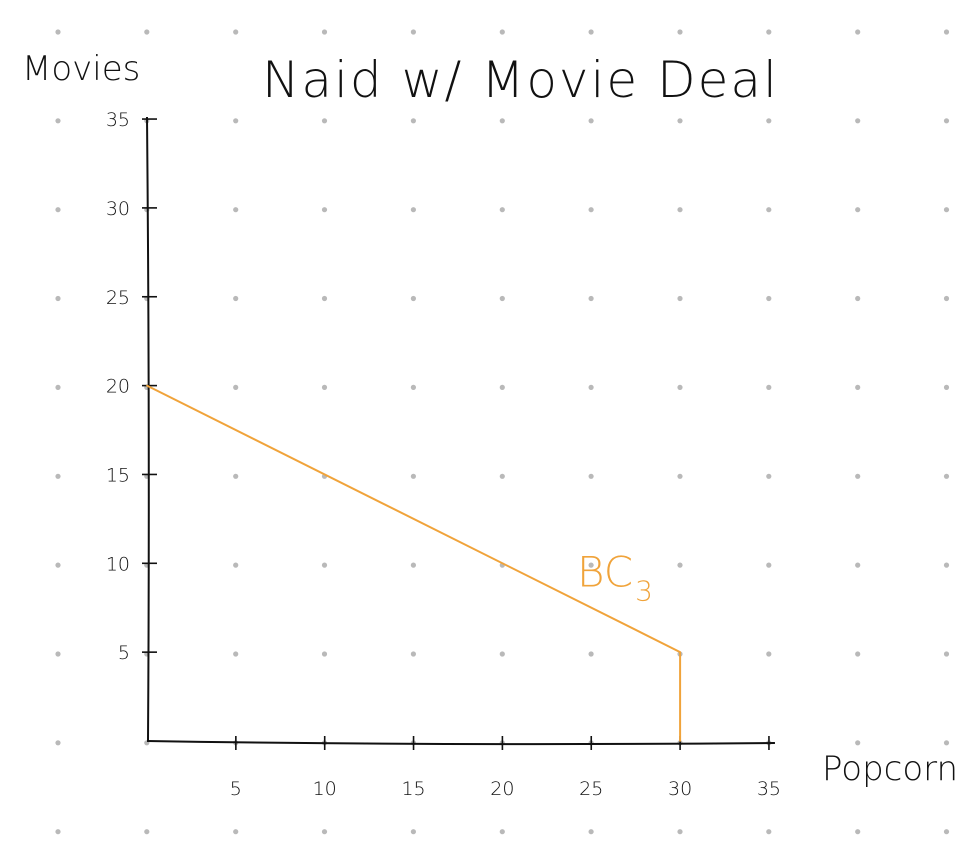 The width and height of the screenshot is (976, 850). Describe the element at coordinates (520, 80) in the screenshot. I see `chart-title: Naid w/ Movie Deal` at that location.